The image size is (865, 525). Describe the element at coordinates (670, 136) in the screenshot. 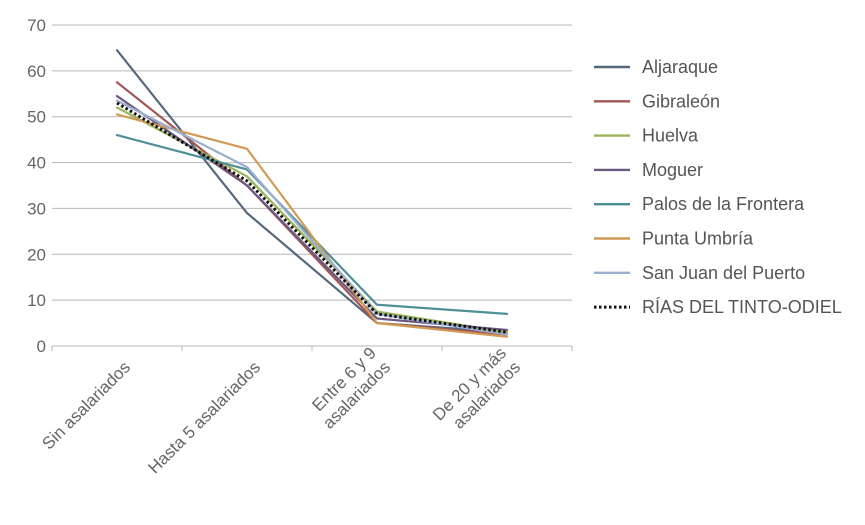

I see `legend-label: Huelva` at that location.